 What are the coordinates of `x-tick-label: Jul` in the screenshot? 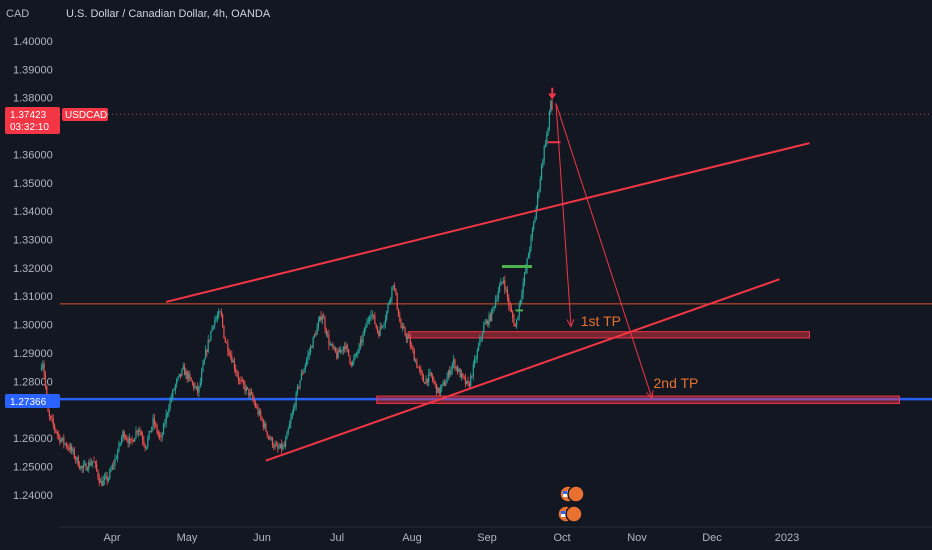 It's located at (337, 538).